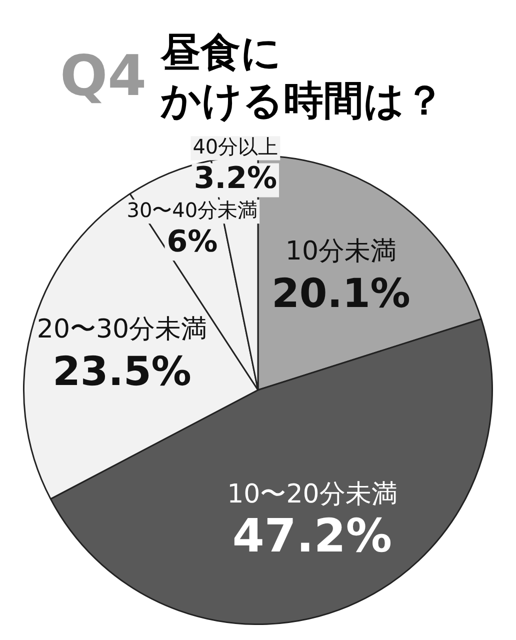 The height and width of the screenshot is (640, 516). What do you see at coordinates (192, 242) in the screenshot?
I see `data-label: 6%` at bounding box center [192, 242].